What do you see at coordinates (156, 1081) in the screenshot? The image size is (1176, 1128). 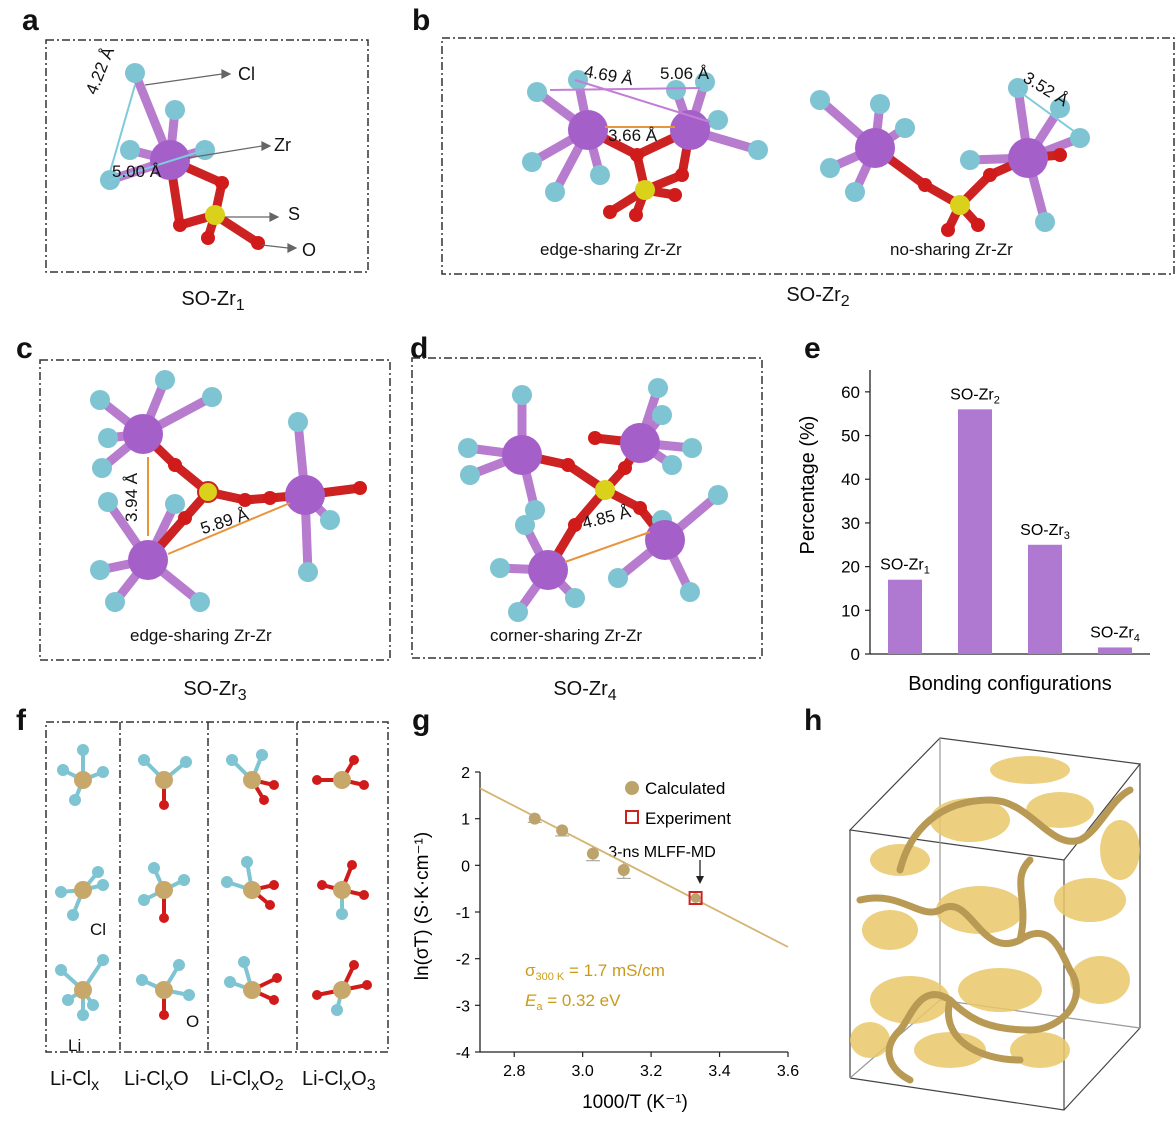 I see `panel-f-column-label-2: Li-ClxO` at bounding box center [156, 1081].